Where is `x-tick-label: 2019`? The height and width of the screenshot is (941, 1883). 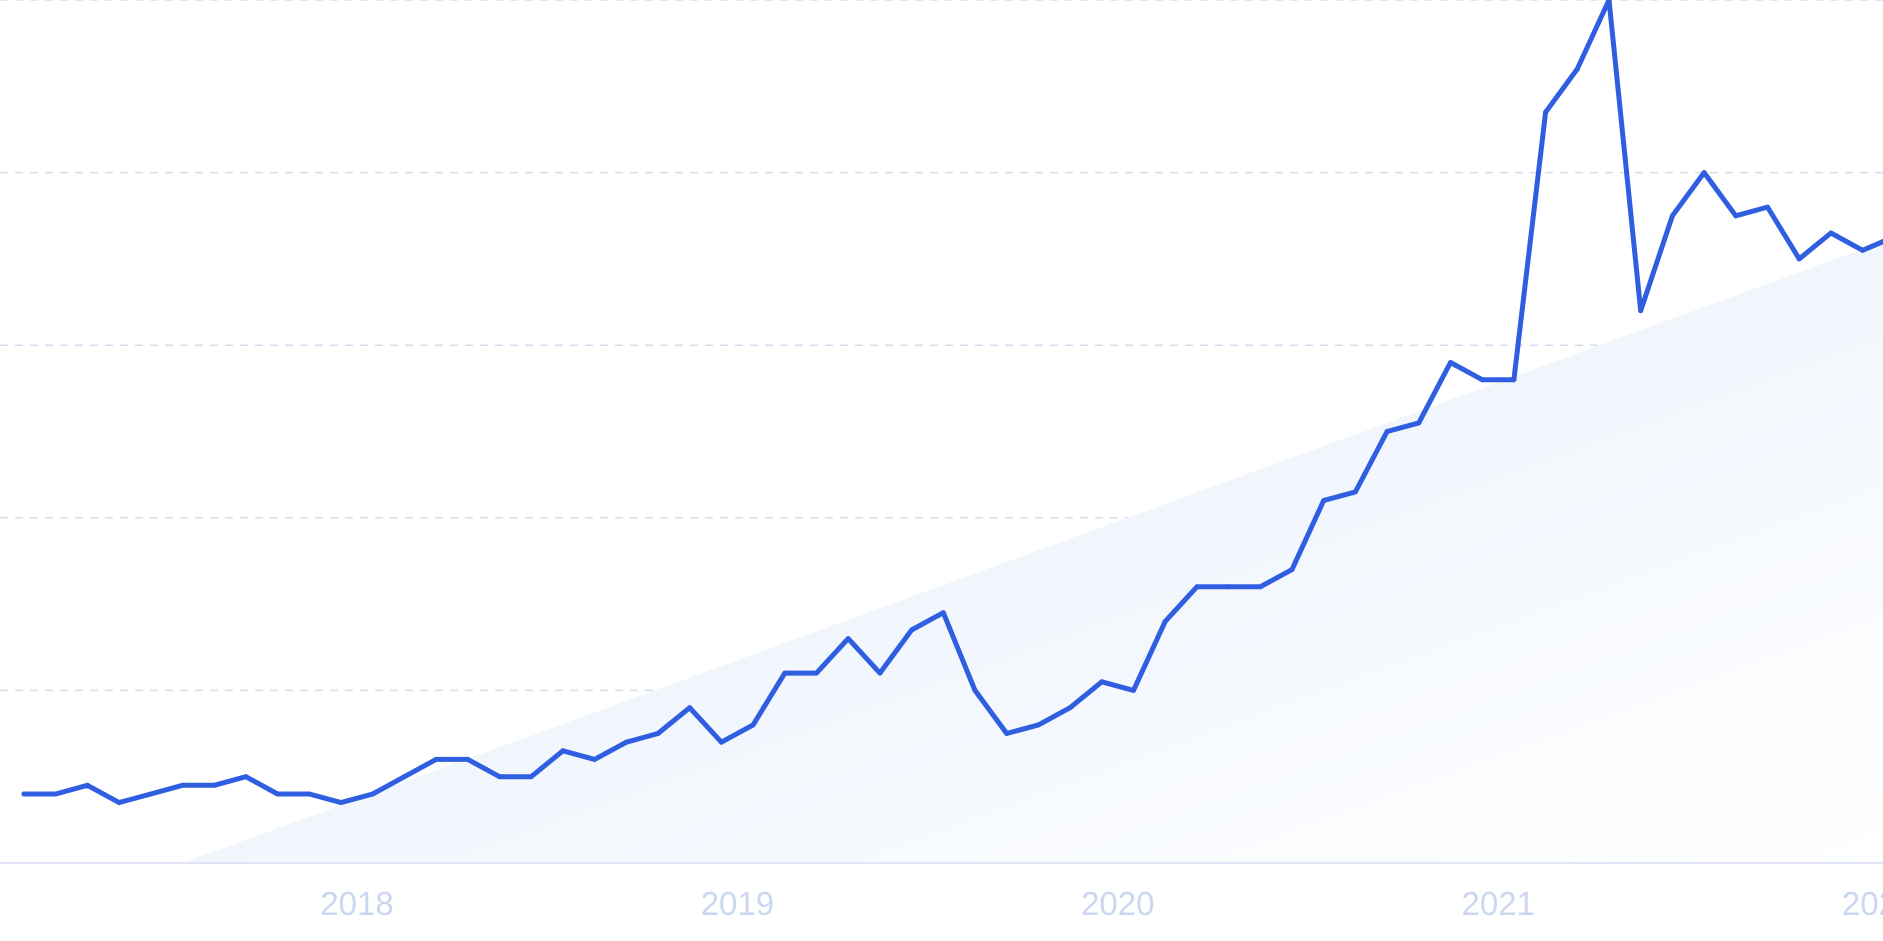
x-tick-label: 2019 is located at coordinates (737, 903).